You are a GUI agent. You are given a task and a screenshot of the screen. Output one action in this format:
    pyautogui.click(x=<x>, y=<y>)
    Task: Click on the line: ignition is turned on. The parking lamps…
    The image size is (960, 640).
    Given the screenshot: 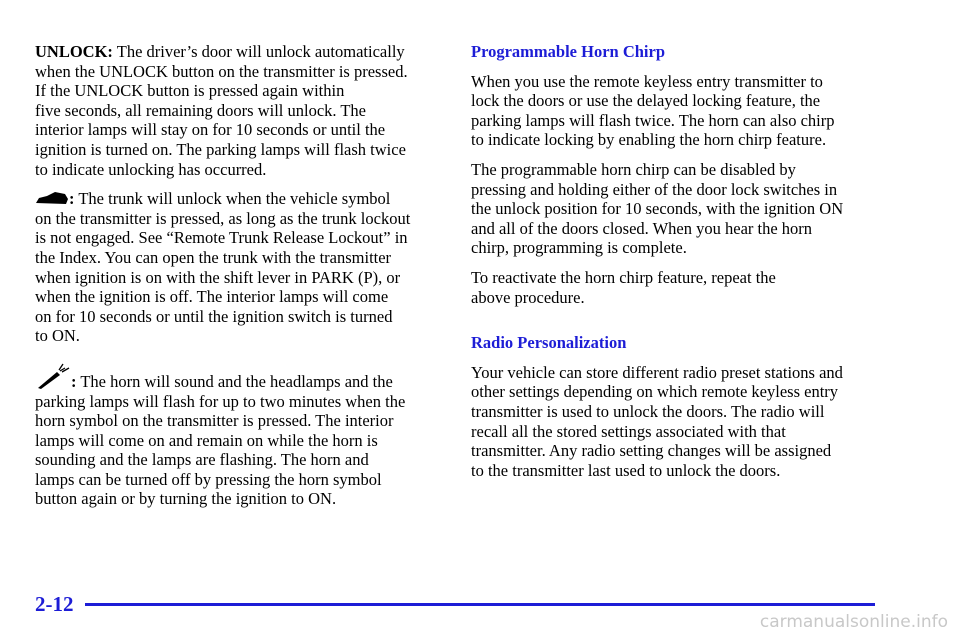 What is the action you would take?
    pyautogui.click(x=220, y=149)
    